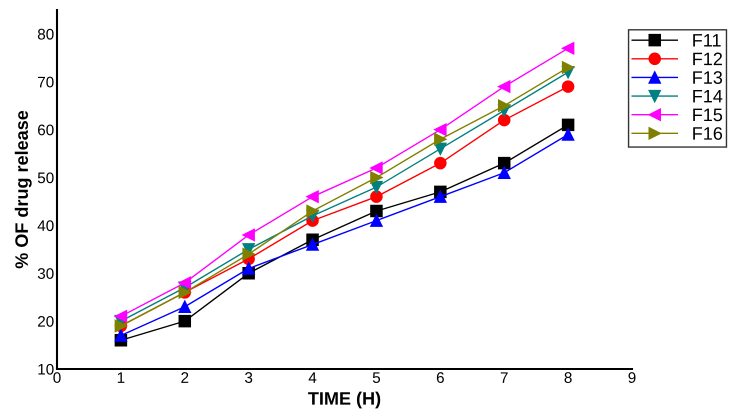 This screenshot has width=729, height=420. What do you see at coordinates (376, 377) in the screenshot?
I see `x-tick-label: 5` at bounding box center [376, 377].